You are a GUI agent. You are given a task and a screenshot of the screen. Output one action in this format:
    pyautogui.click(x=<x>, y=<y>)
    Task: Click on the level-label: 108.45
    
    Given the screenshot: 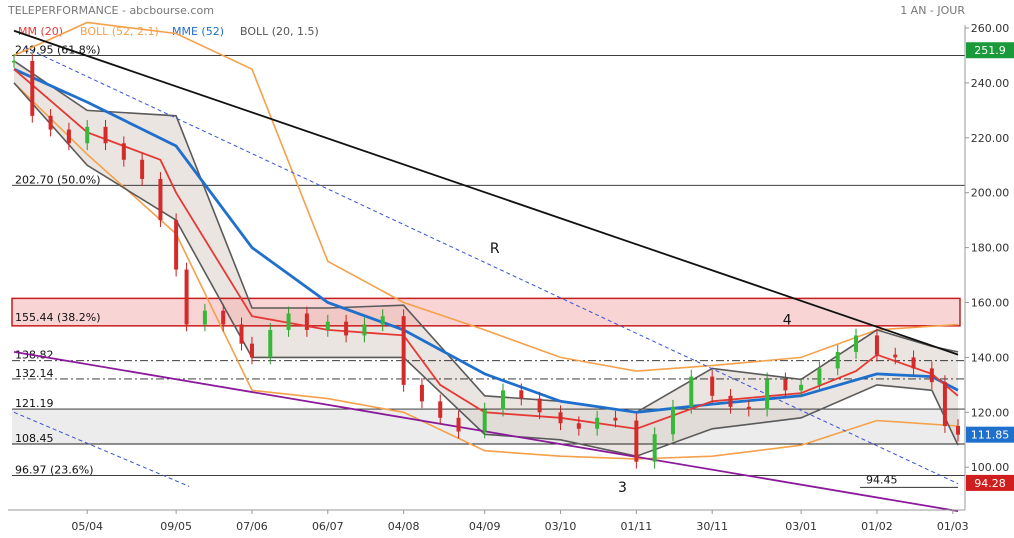 What is the action you would take?
    pyautogui.click(x=34, y=438)
    